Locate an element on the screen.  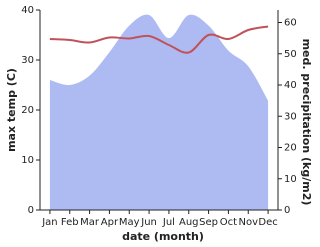
y2-tick-label: 0 is located at coordinates (287, 210).